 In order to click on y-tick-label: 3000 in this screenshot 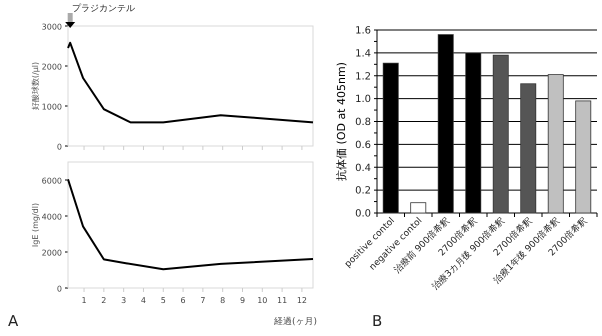, I will do `click(52, 27)`.